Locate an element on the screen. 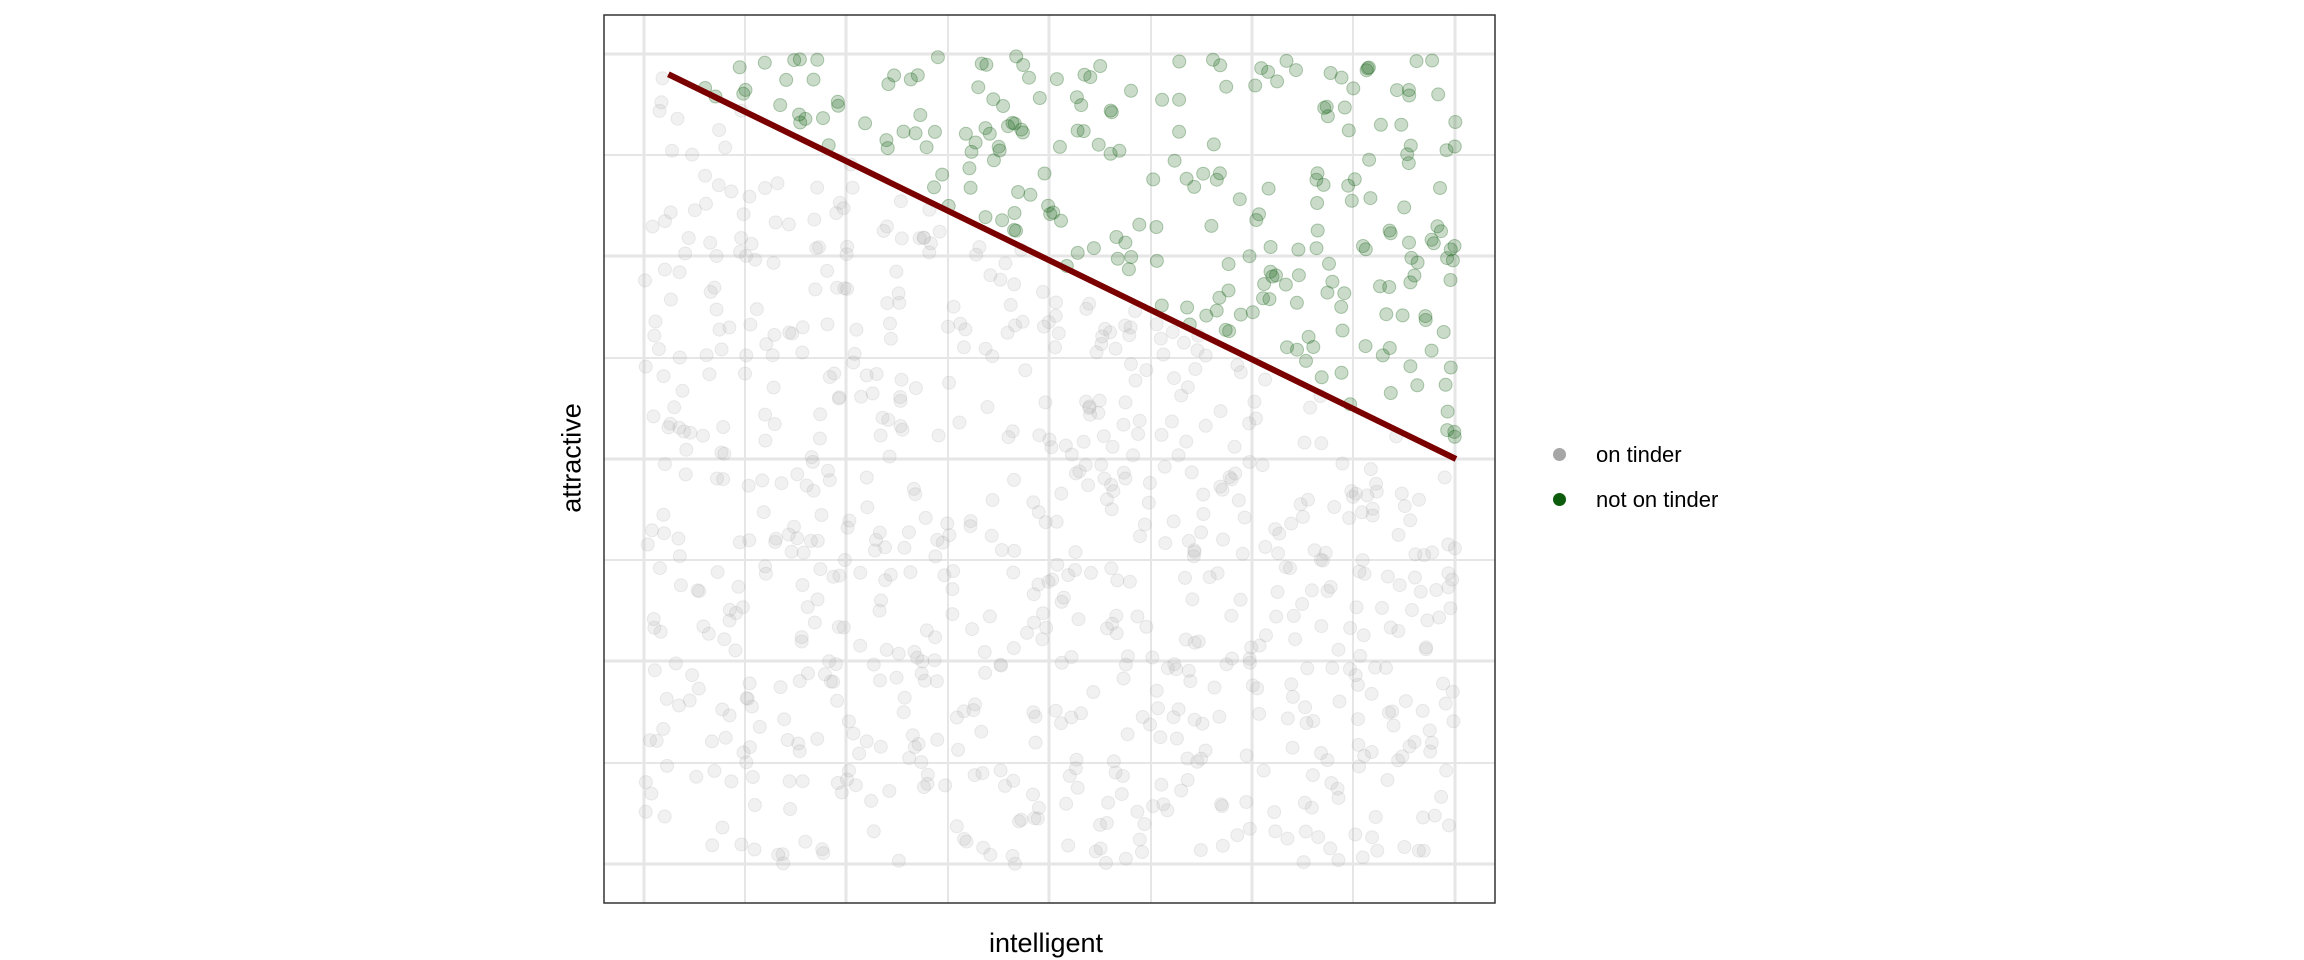 The height and width of the screenshot is (960, 2304). y-axis-title: attractive is located at coordinates (571, 458).